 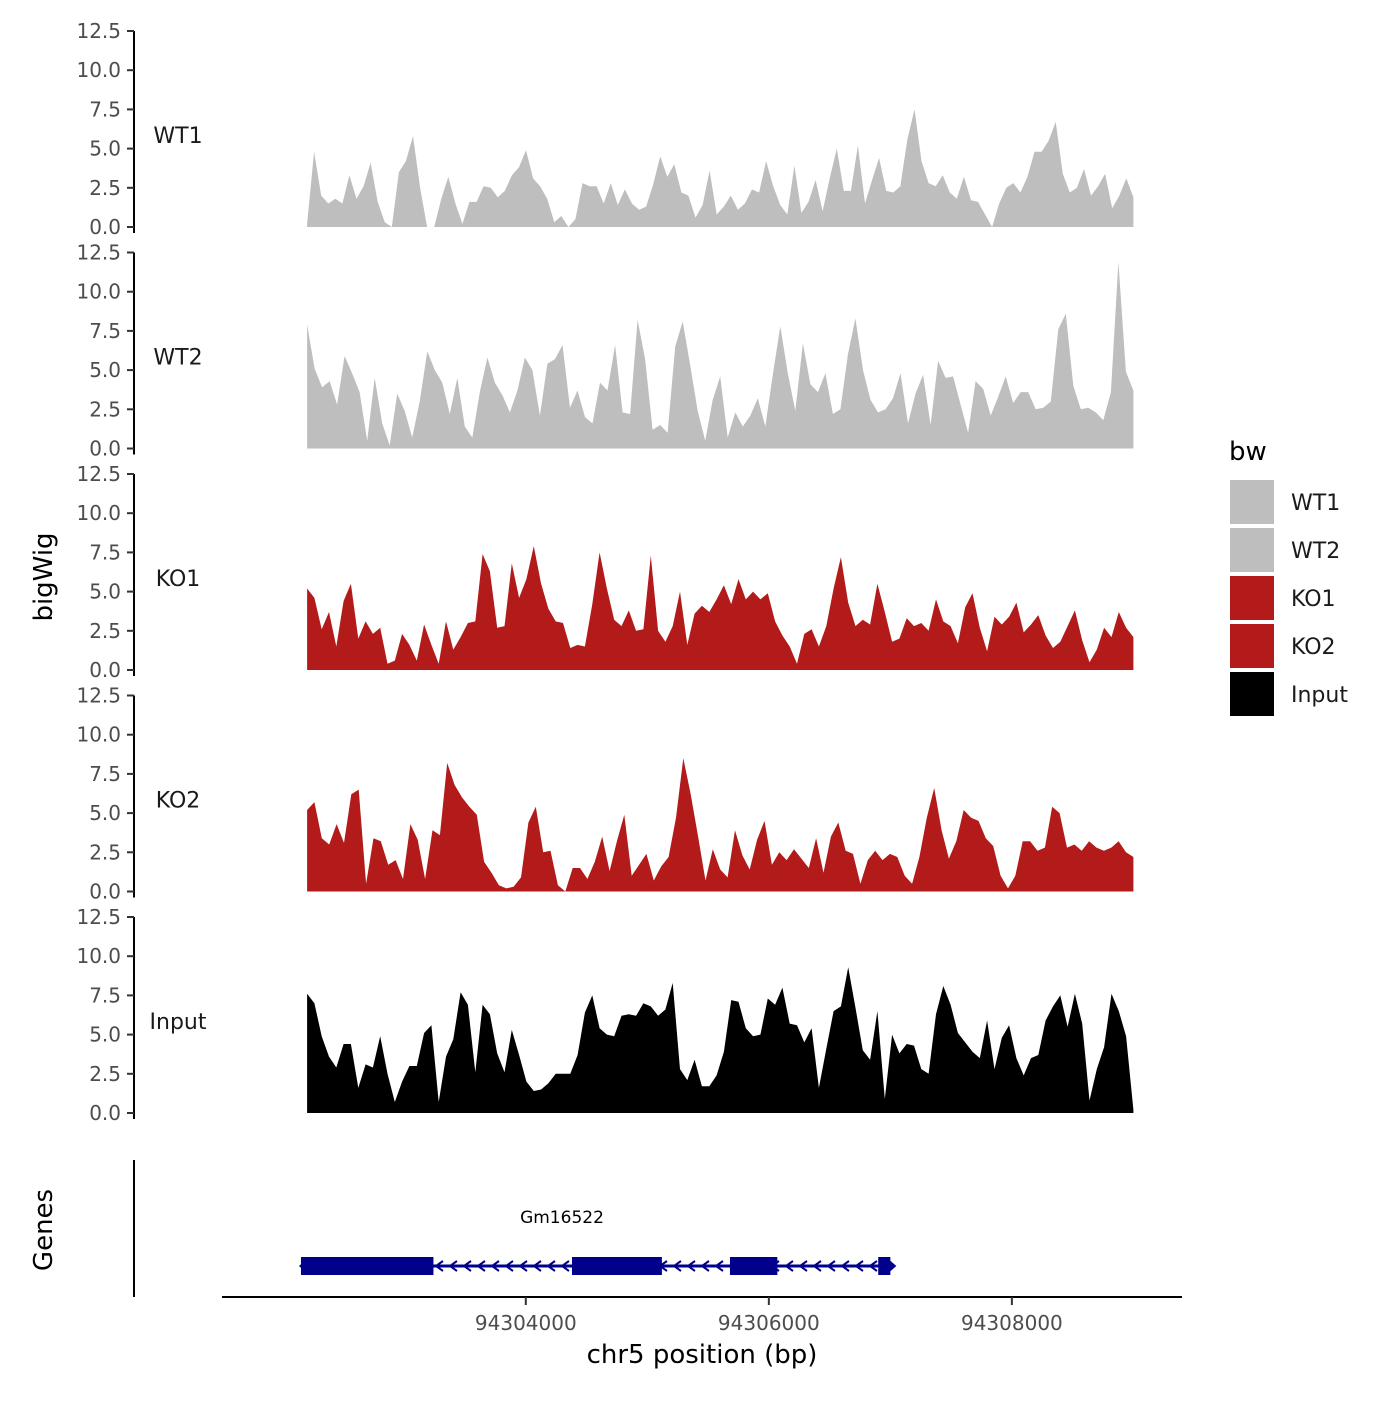 I want to click on x-tick-label: 94304000, so click(x=526, y=1323).